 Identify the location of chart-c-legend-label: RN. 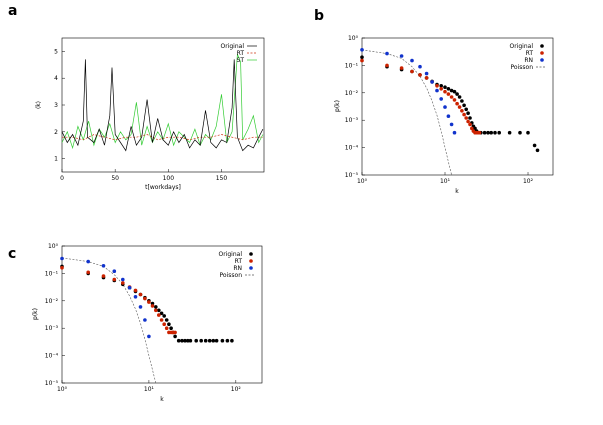
(237, 268).